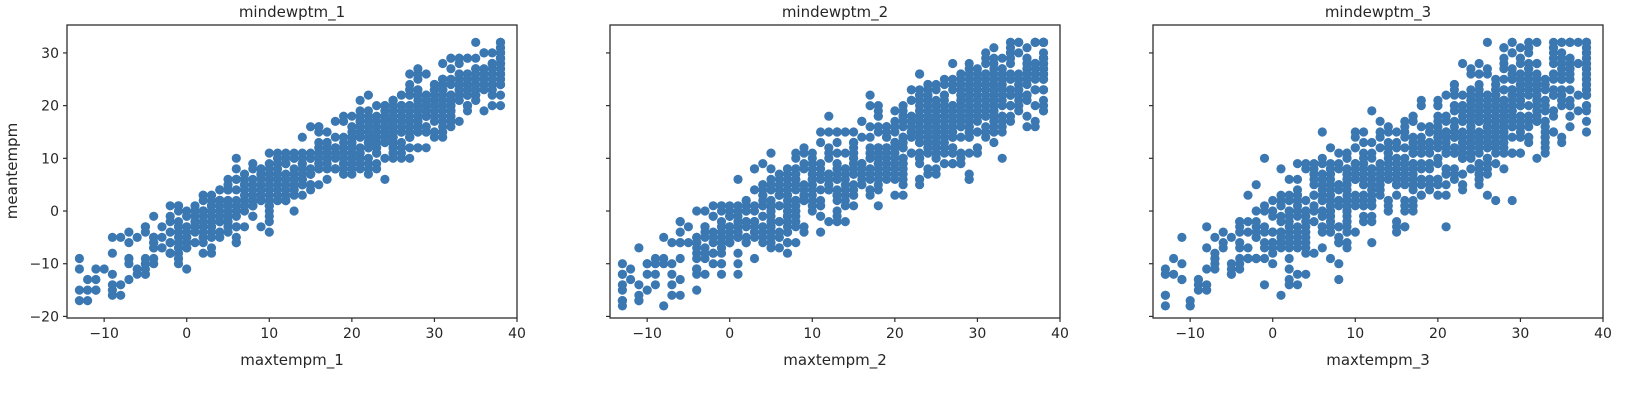  Describe the element at coordinates (1378, 360) in the screenshot. I see `x-axis-label: maxtempm_3` at that location.